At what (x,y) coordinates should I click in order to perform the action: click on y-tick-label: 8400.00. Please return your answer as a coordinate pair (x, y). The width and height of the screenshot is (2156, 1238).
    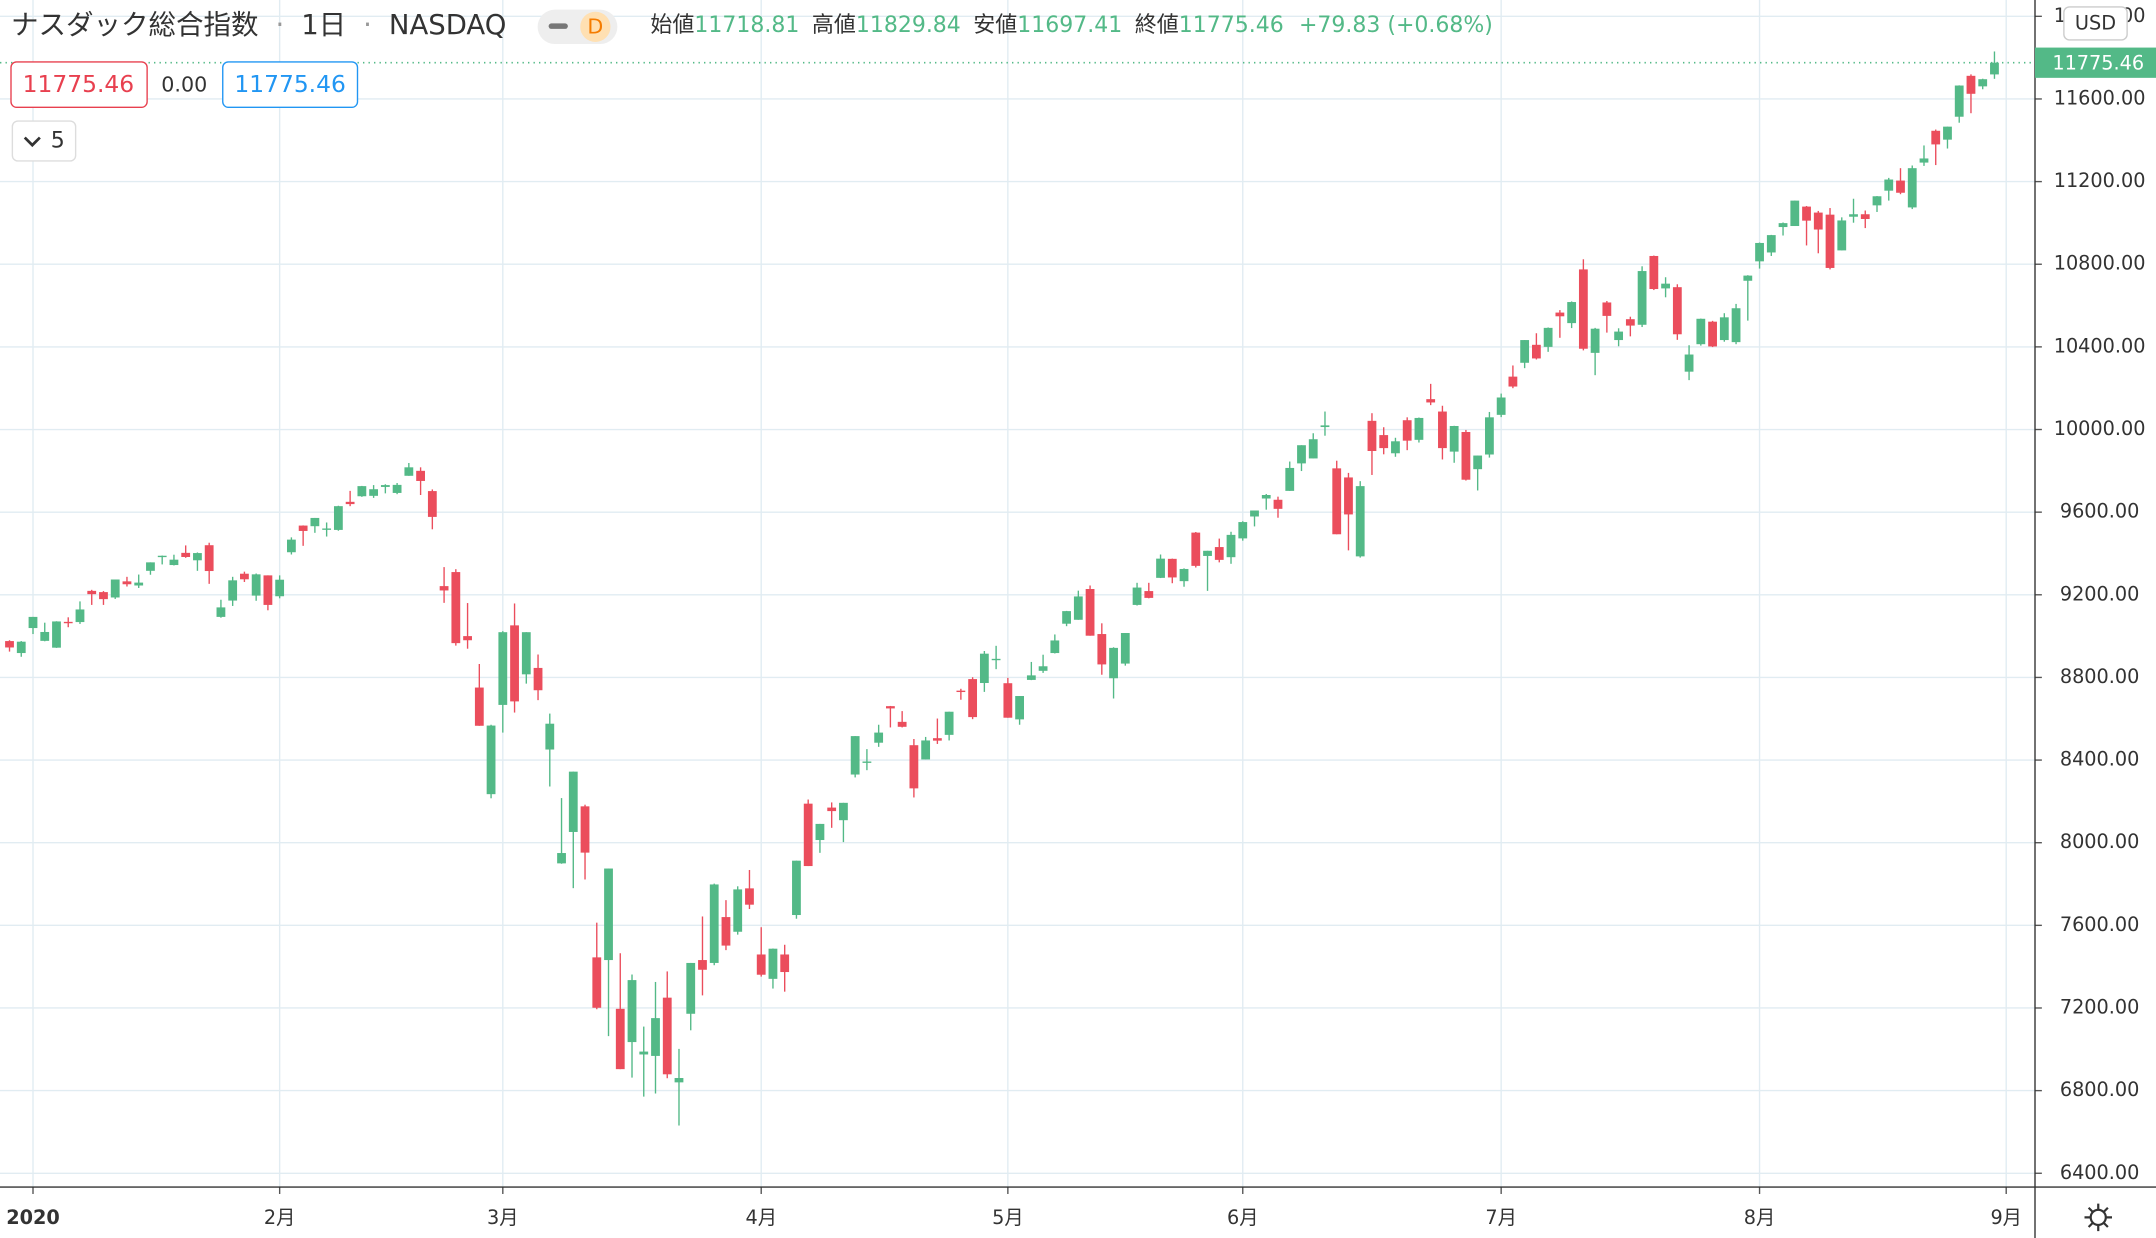
    Looking at the image, I should click on (2100, 759).